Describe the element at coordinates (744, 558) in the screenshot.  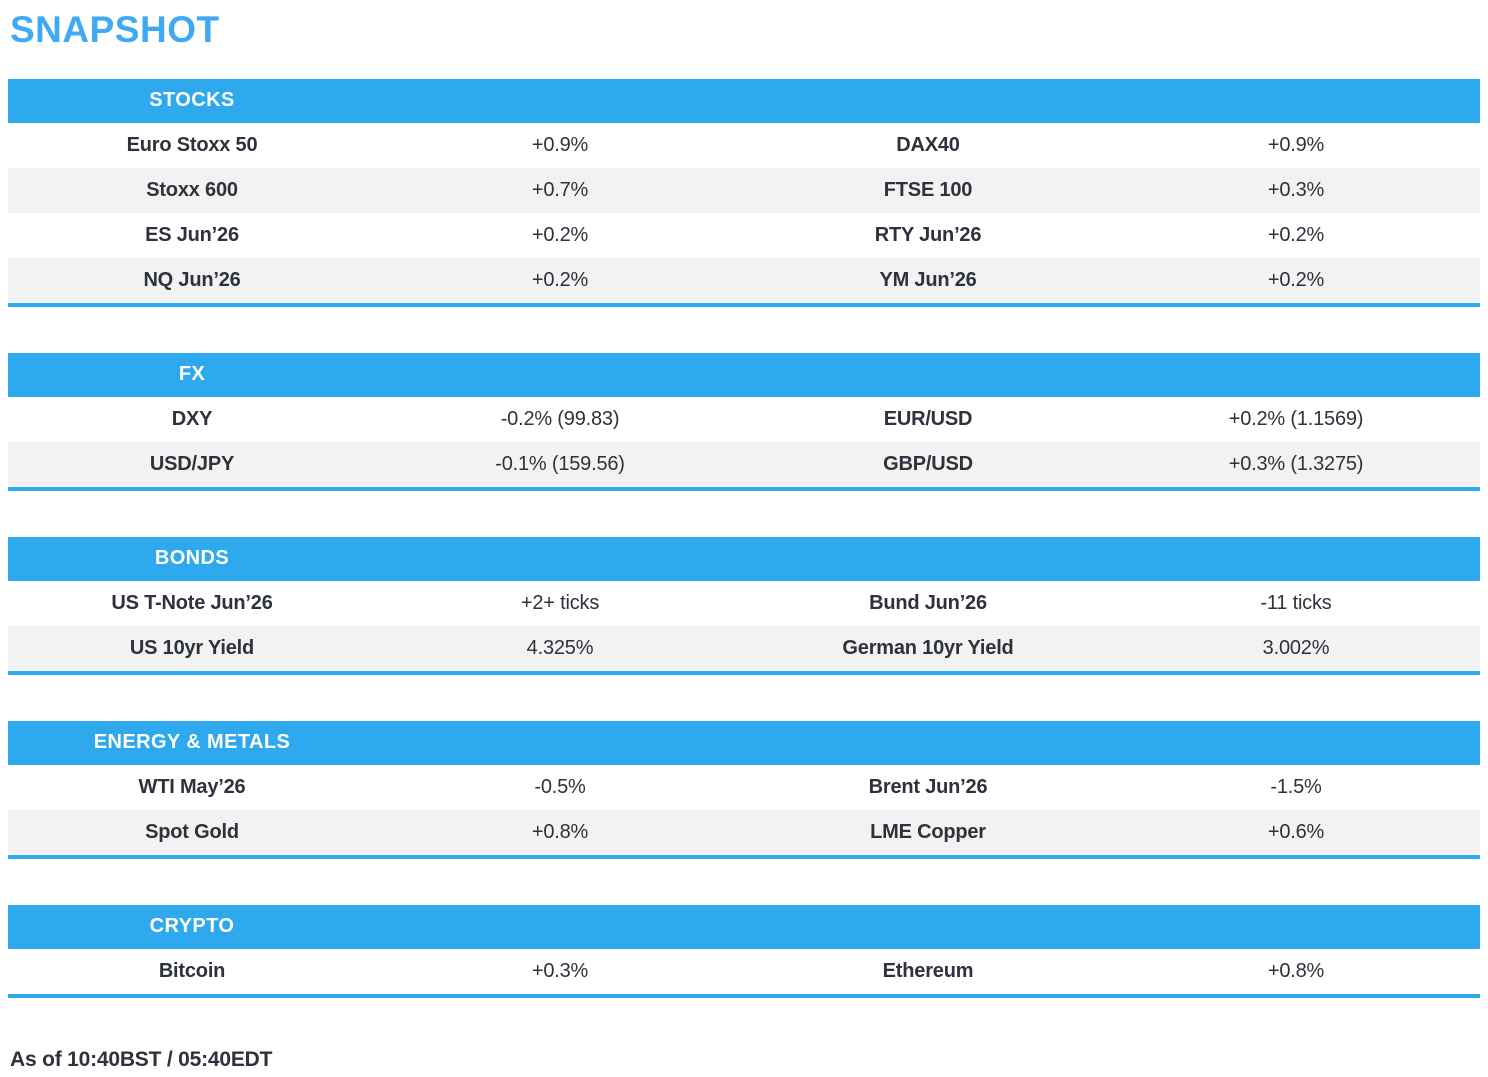
I see `section-header-bonds: BONDS` at that location.